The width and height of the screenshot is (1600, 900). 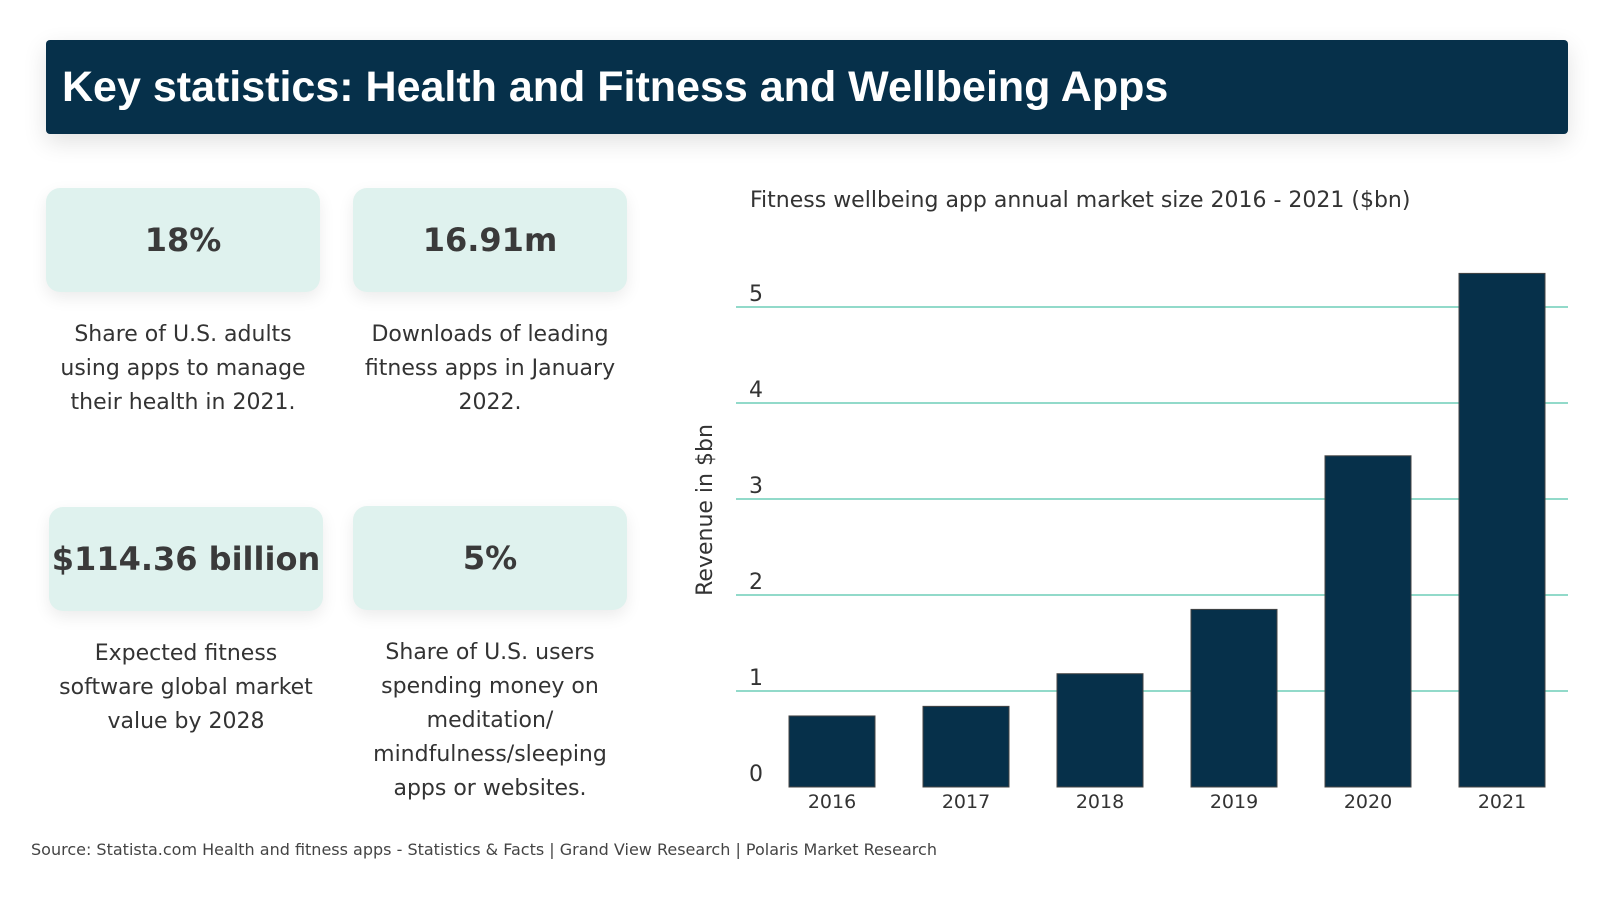 What do you see at coordinates (756, 582) in the screenshot?
I see `y-tick-label: 2` at bounding box center [756, 582].